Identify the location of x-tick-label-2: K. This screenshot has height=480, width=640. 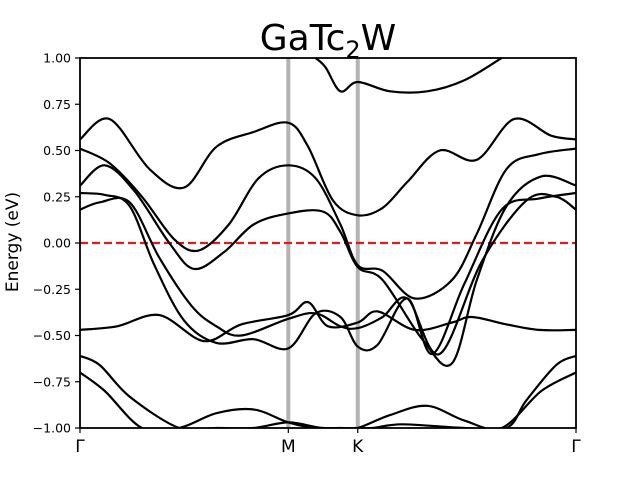
(358, 447).